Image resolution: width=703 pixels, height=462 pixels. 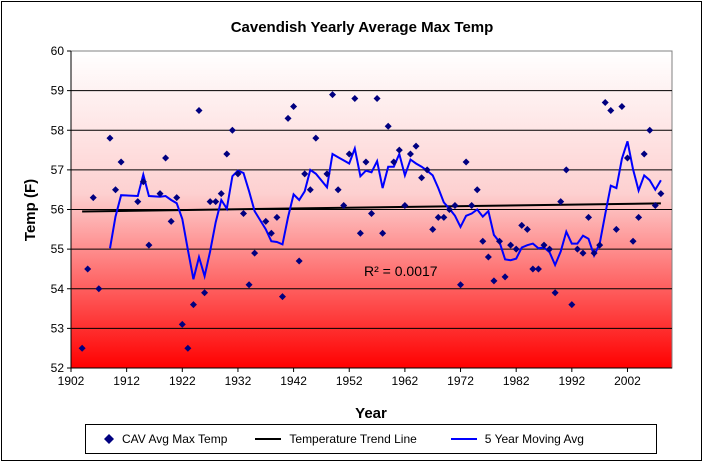 What do you see at coordinates (353, 439) in the screenshot?
I see `legend-label: Temperature Trend Line` at bounding box center [353, 439].